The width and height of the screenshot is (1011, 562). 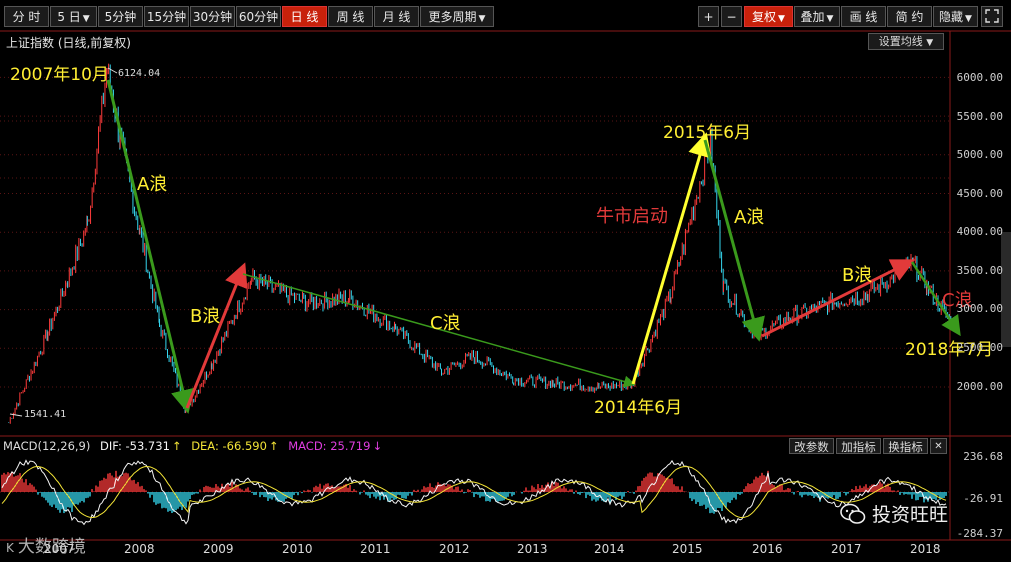 I want to click on x-tick: 2009, so click(x=218, y=549).